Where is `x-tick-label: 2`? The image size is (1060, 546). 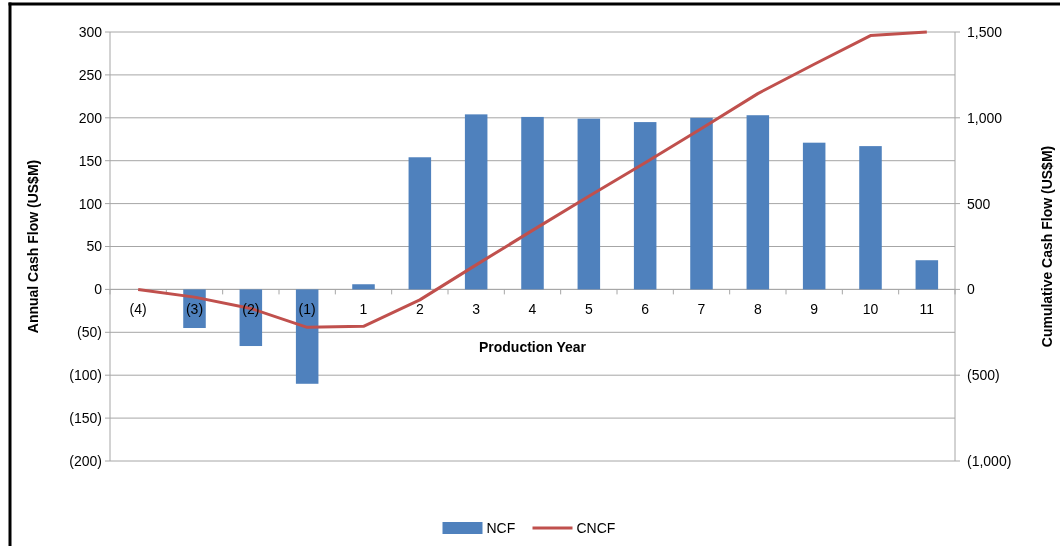
x-tick-label: 2 is located at coordinates (419, 309).